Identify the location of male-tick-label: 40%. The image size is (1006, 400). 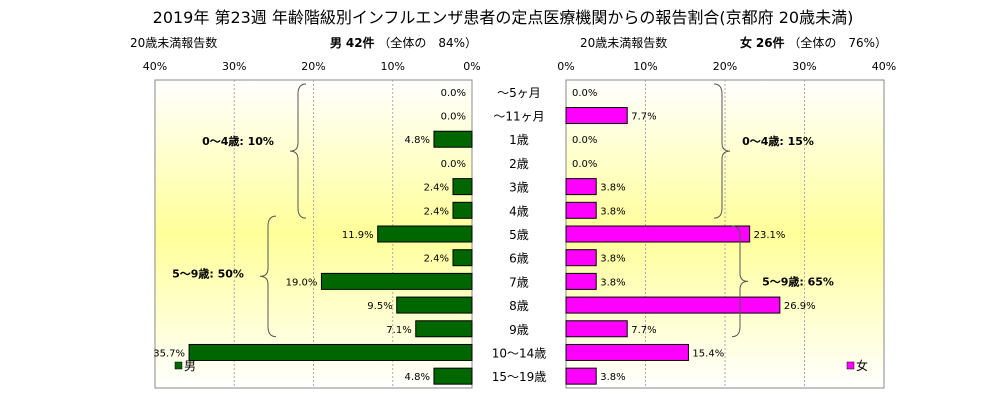
(155, 66).